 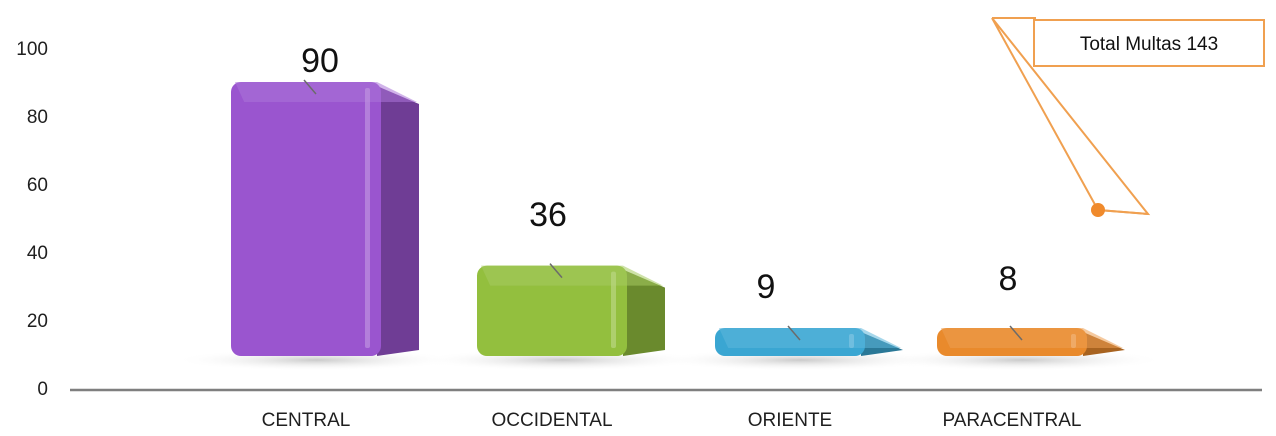 I want to click on y-tick-label: 20, so click(x=37, y=321).